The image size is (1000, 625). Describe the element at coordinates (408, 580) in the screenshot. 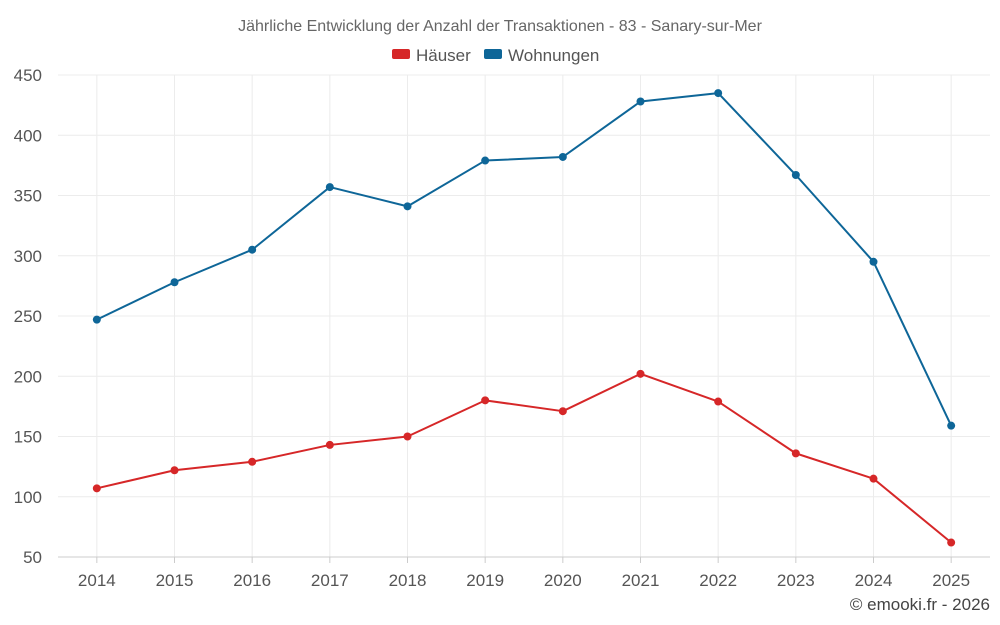

I see `x-tick-label: 2018` at that location.